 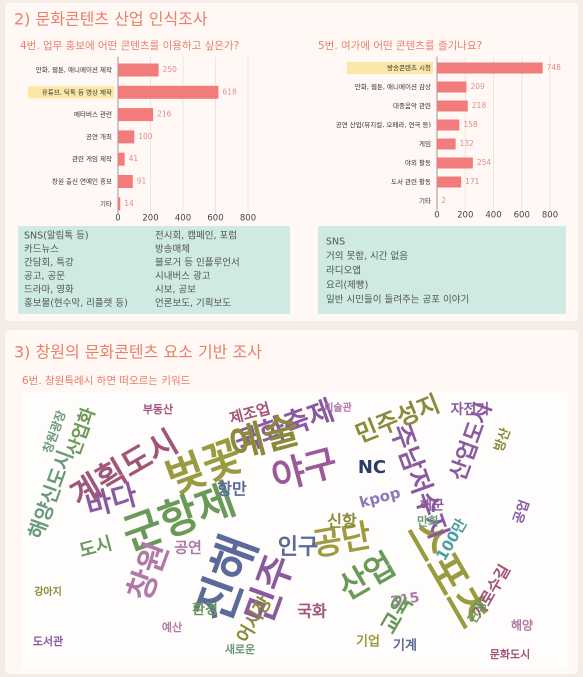 I want to click on list-item: 언론보도, 기획보도, so click(x=193, y=303).